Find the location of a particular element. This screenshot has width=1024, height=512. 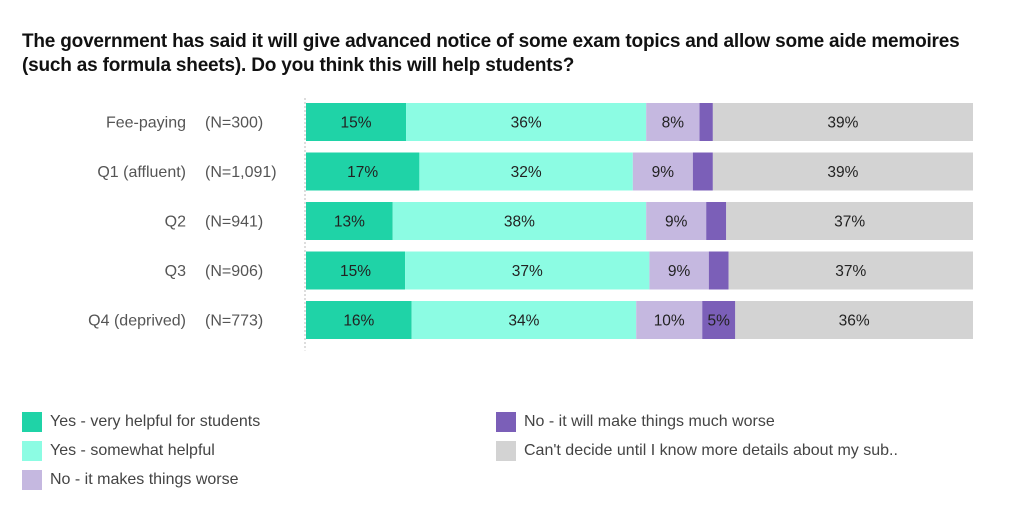

sample-size-label: (N=300) is located at coordinates (234, 123).